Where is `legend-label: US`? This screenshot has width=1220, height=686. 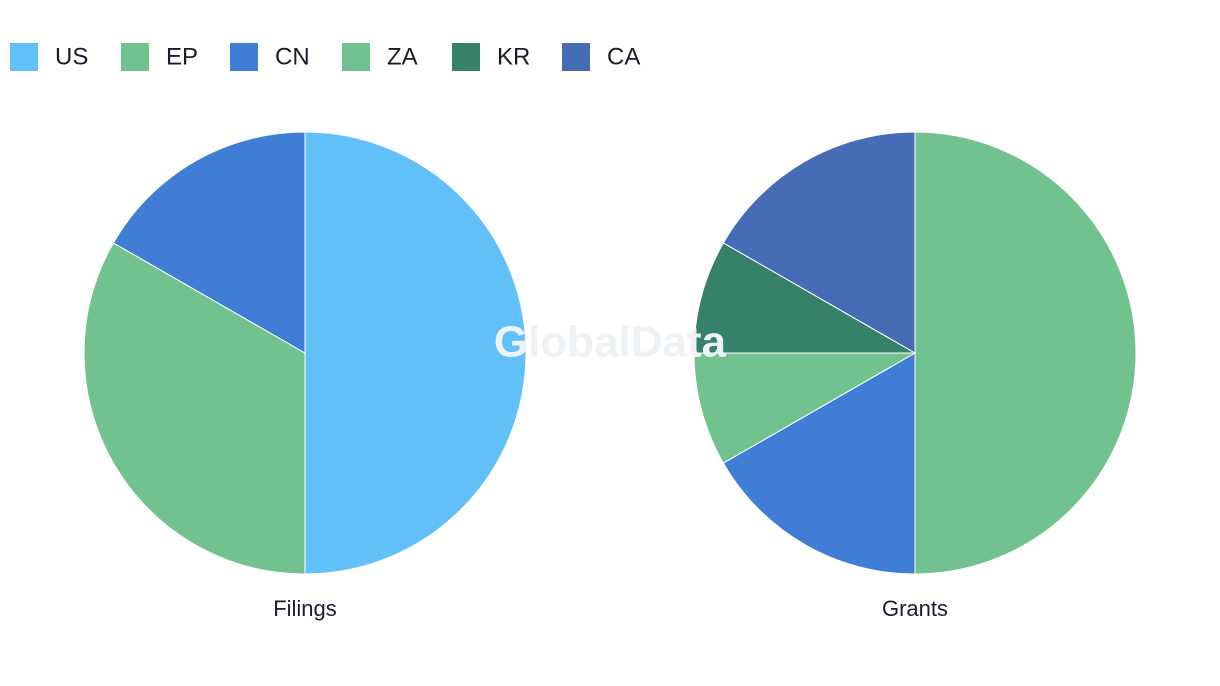
legend-label: US is located at coordinates (71, 56).